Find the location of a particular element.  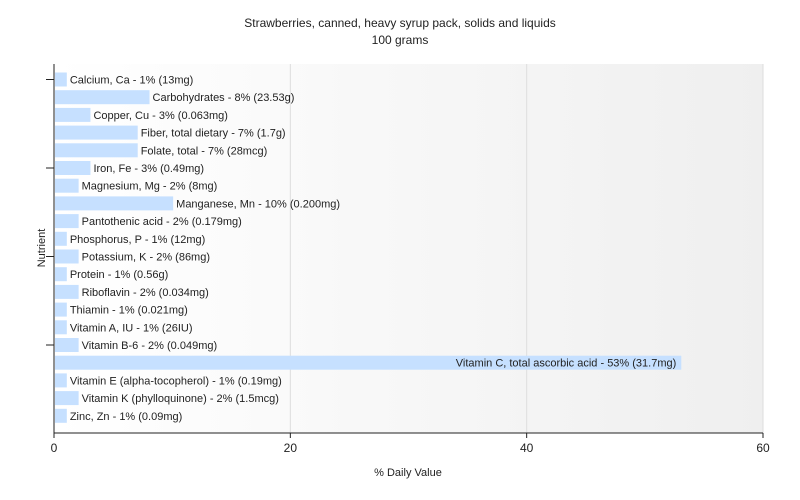

data-label: Manganese, Mn - 10% (0.200mg) is located at coordinates (258, 204).